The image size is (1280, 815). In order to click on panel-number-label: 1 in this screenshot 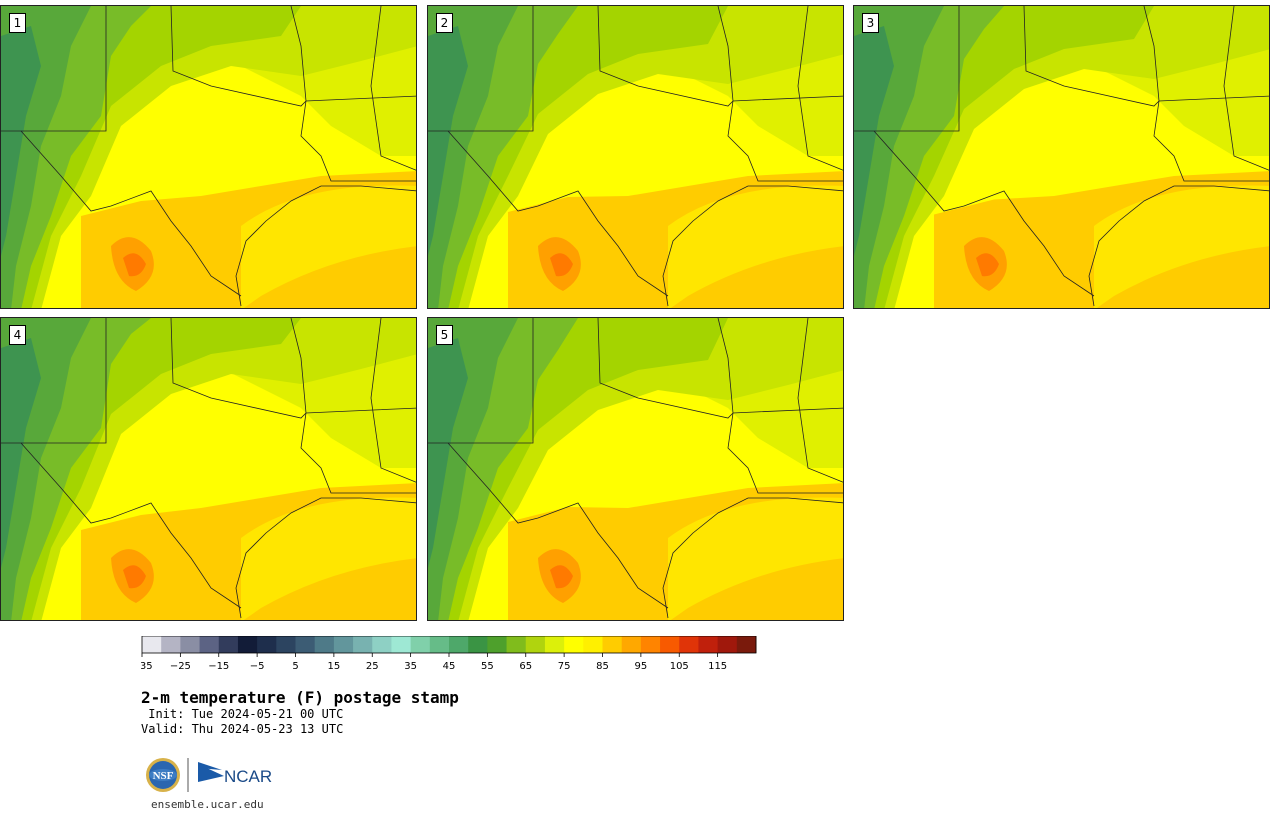, I will do `click(17, 23)`.